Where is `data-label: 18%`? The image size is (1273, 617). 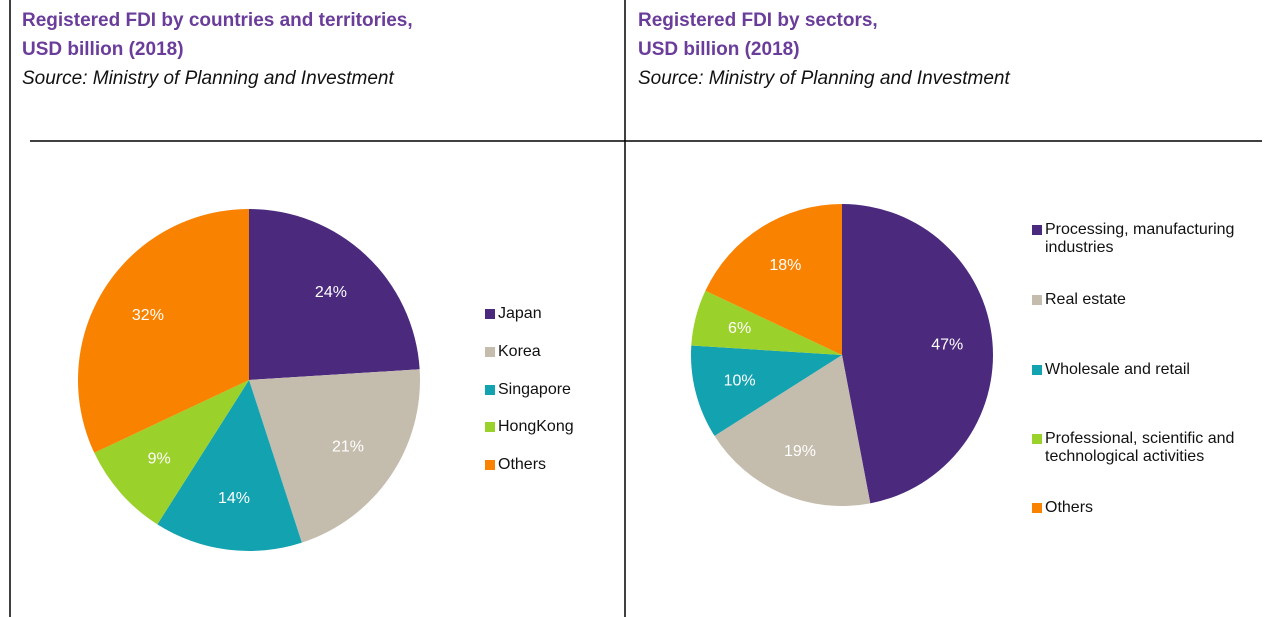 data-label: 18% is located at coordinates (785, 265).